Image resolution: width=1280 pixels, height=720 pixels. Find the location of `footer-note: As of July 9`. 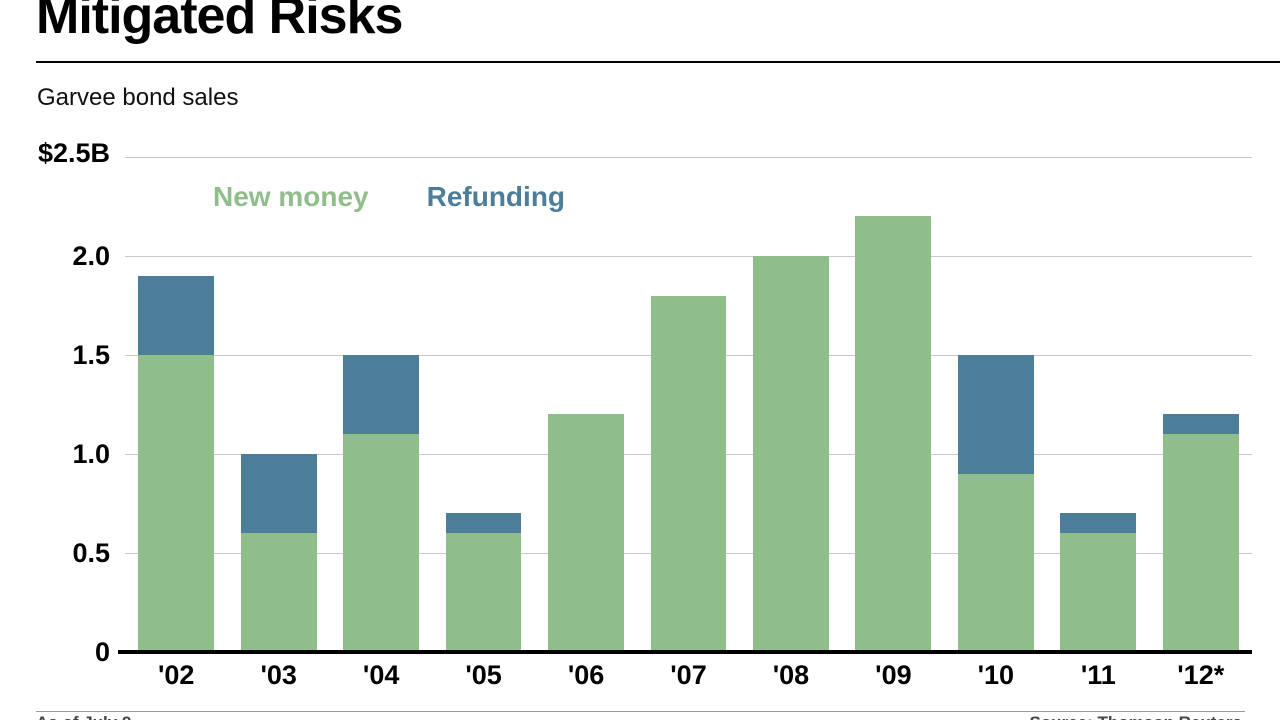

footer-note: As of July 9 is located at coordinates (83, 716).